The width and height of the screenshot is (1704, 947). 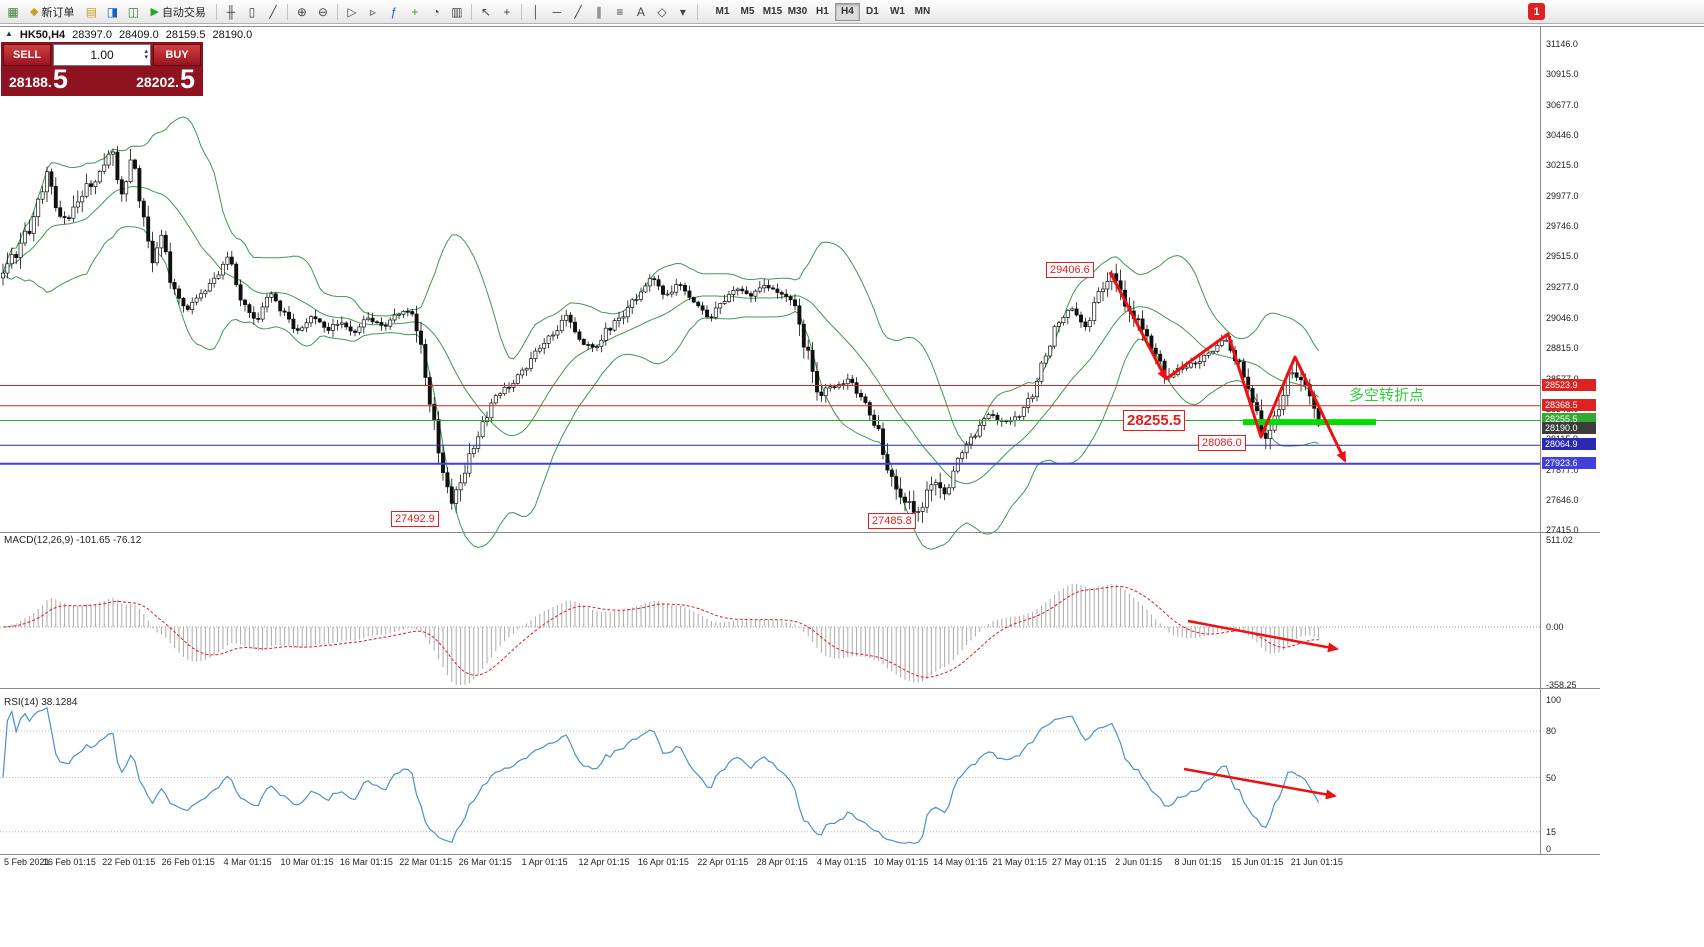 I want to click on sell-button: SELL, so click(x=27, y=55).